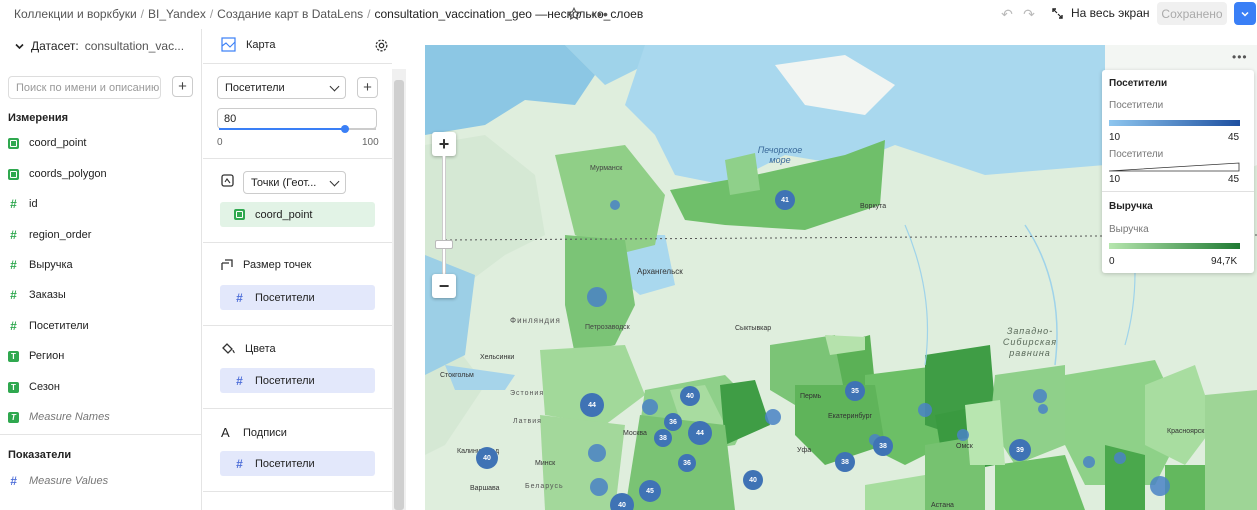 This screenshot has width=1257, height=510. I want to click on breadcrumb-item-collections: Коллекции и воркбуки, so click(75, 14).